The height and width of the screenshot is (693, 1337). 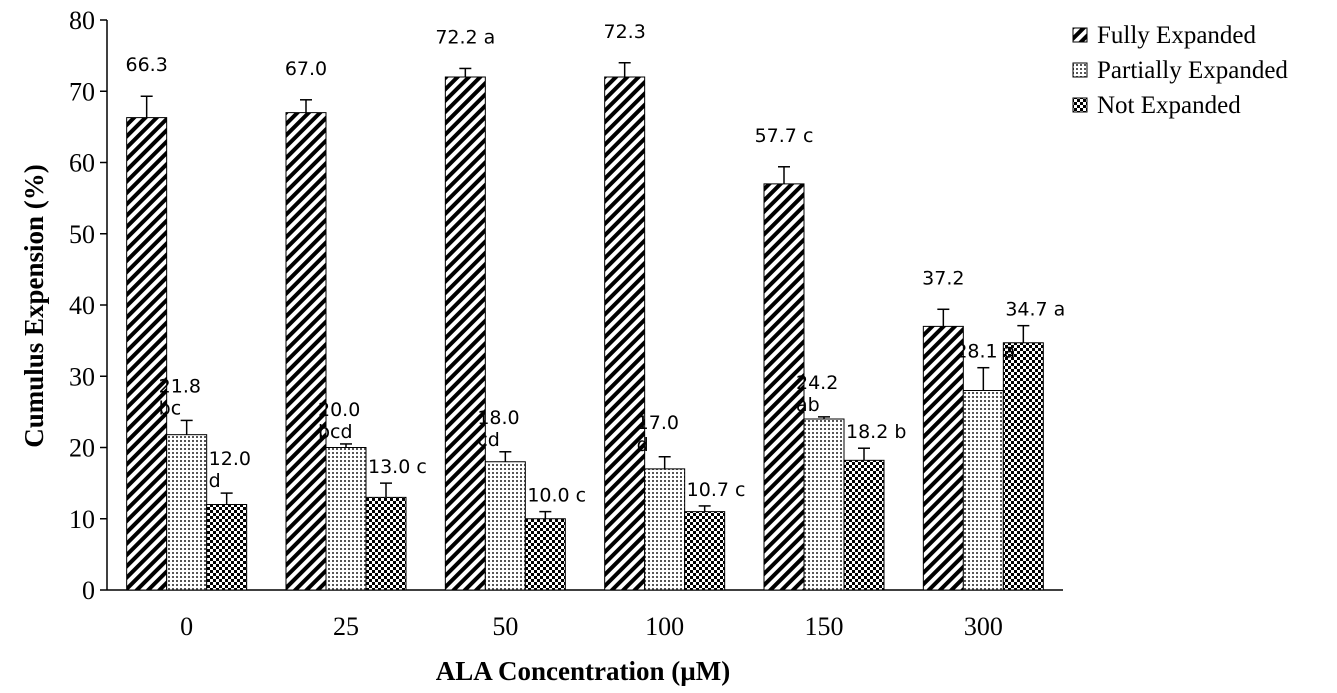 I want to click on data-label: 67.0, so click(x=306, y=69).